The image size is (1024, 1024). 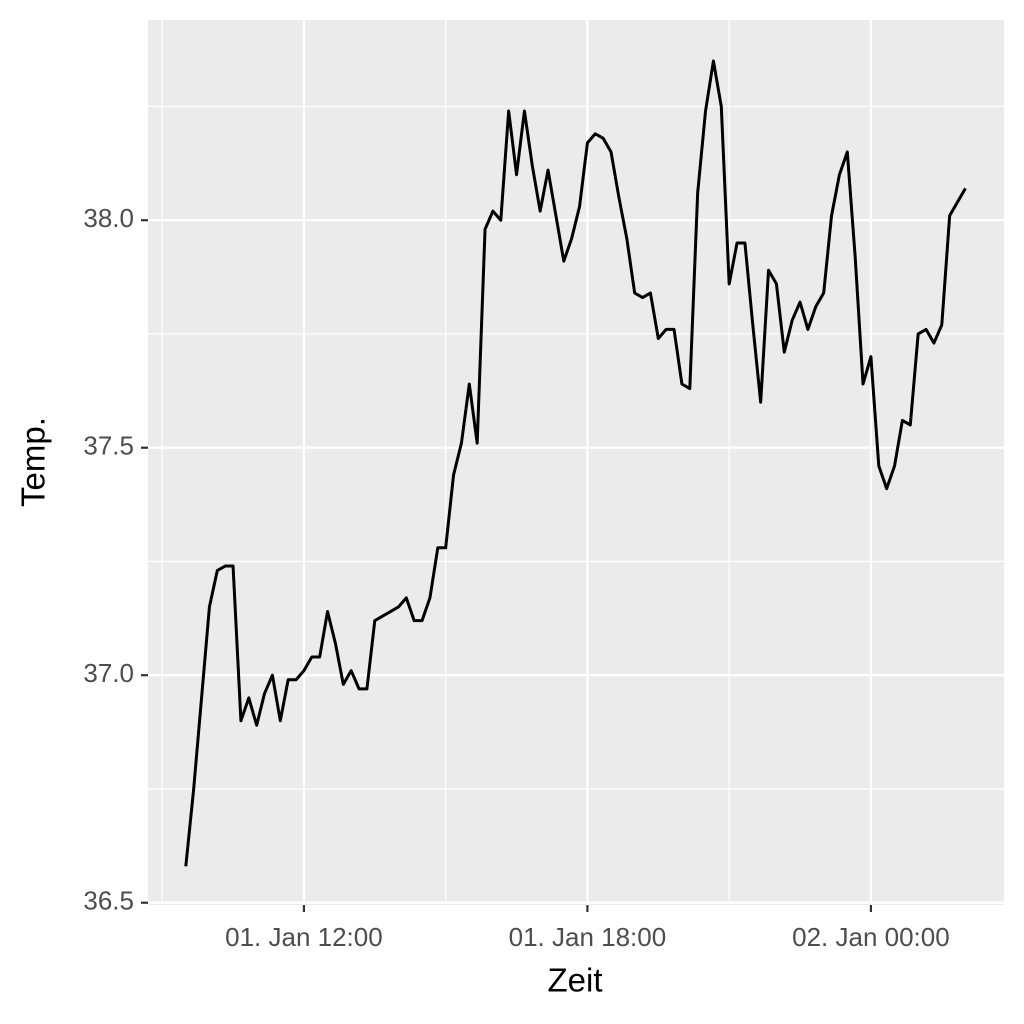 I want to click on x-tick-label: 02. Jan 00:00, so click(x=871, y=937).